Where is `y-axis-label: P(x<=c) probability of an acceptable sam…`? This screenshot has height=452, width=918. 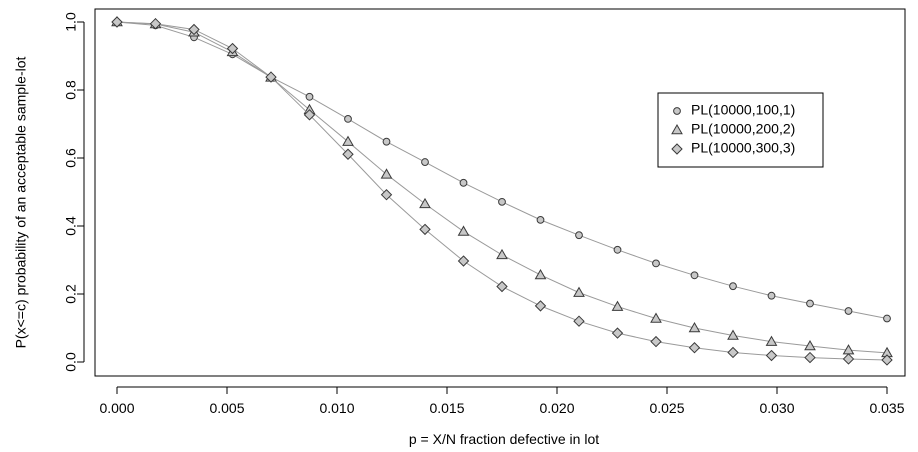 y-axis-label: P(x<=c) probability of an acceptable sam… is located at coordinates (21, 202).